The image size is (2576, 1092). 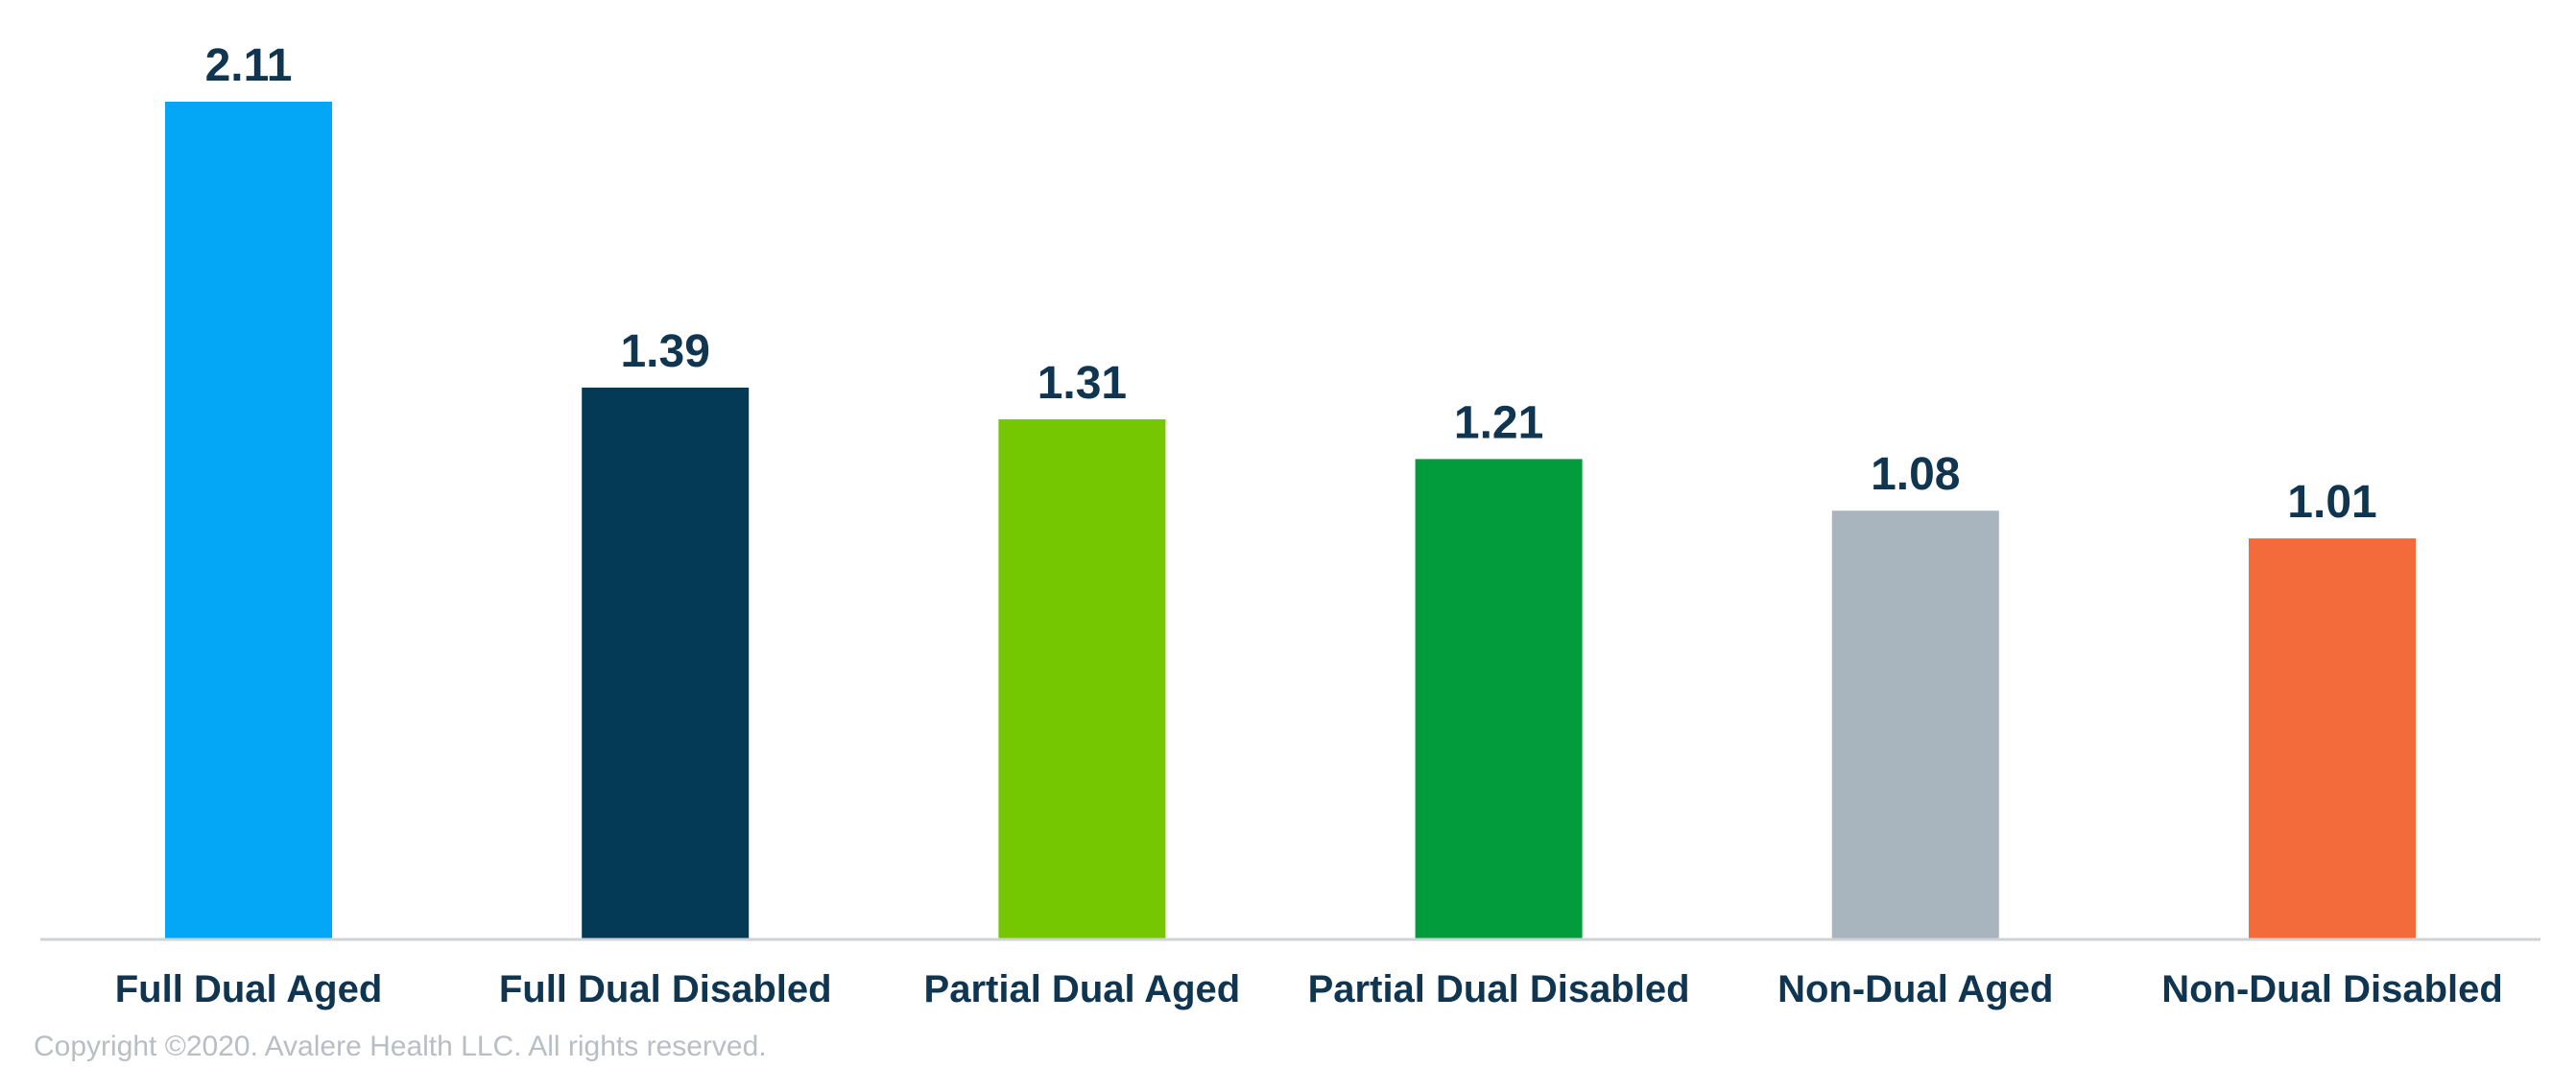 What do you see at coordinates (1915, 475) in the screenshot?
I see `value-label-4: 1.08` at bounding box center [1915, 475].